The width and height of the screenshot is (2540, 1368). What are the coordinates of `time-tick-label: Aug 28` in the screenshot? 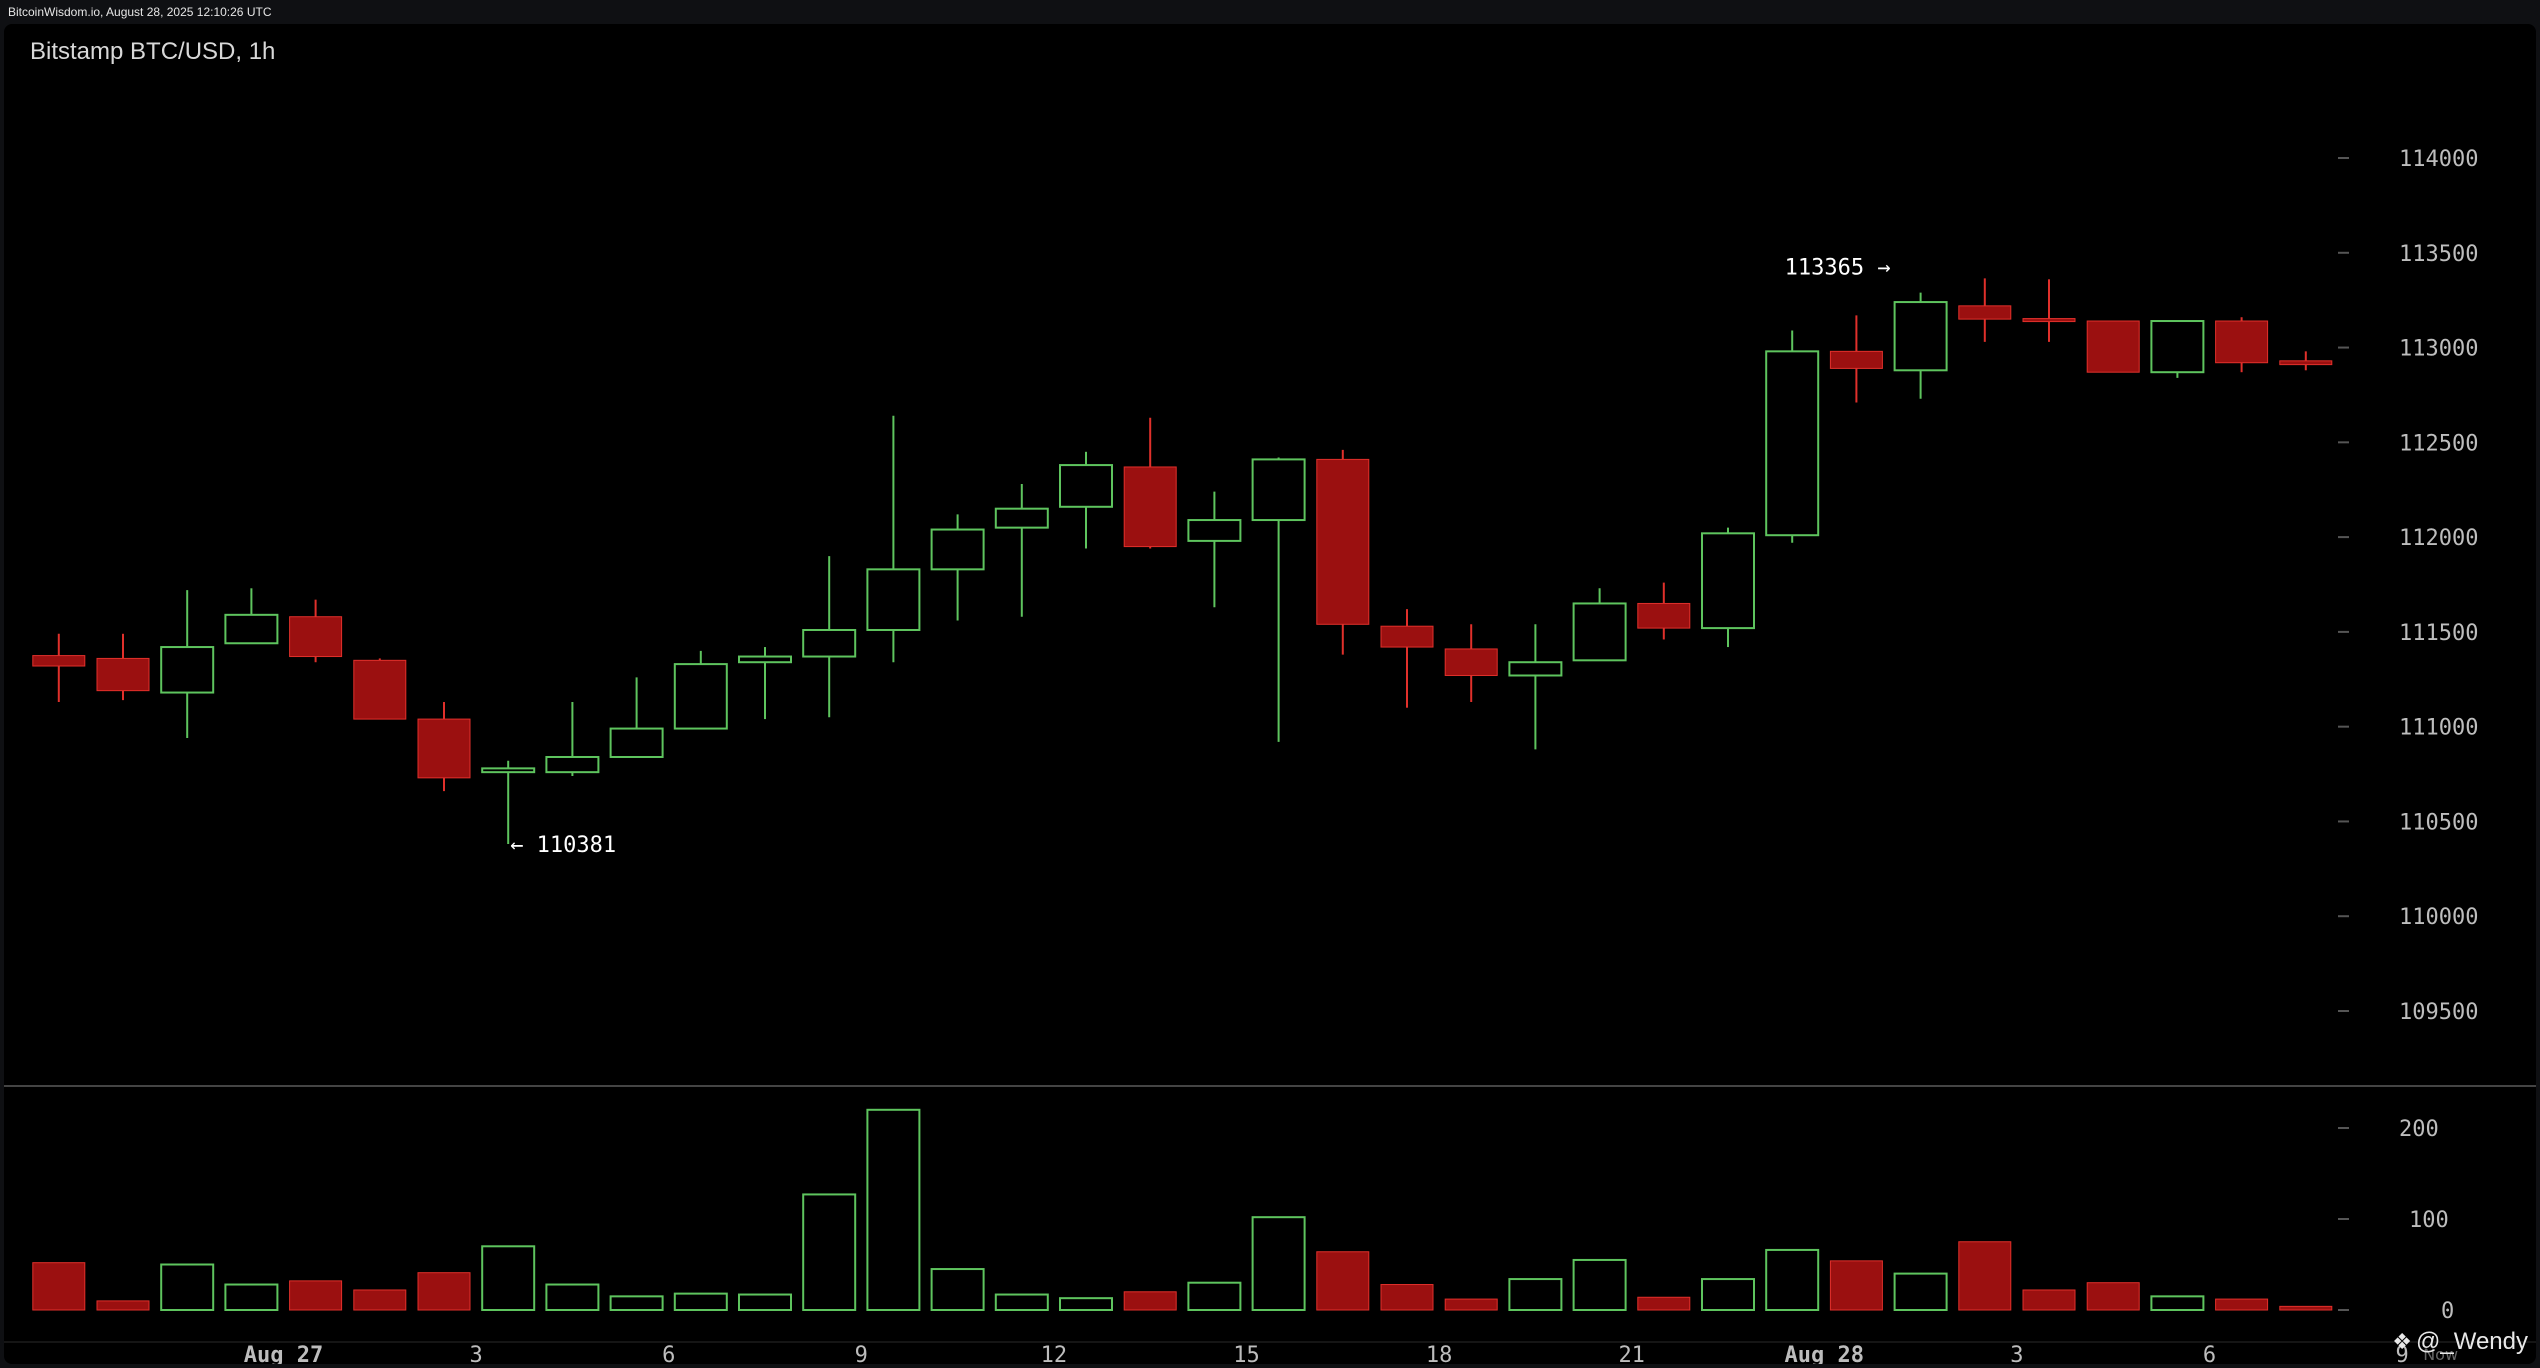 It's located at (1824, 1353).